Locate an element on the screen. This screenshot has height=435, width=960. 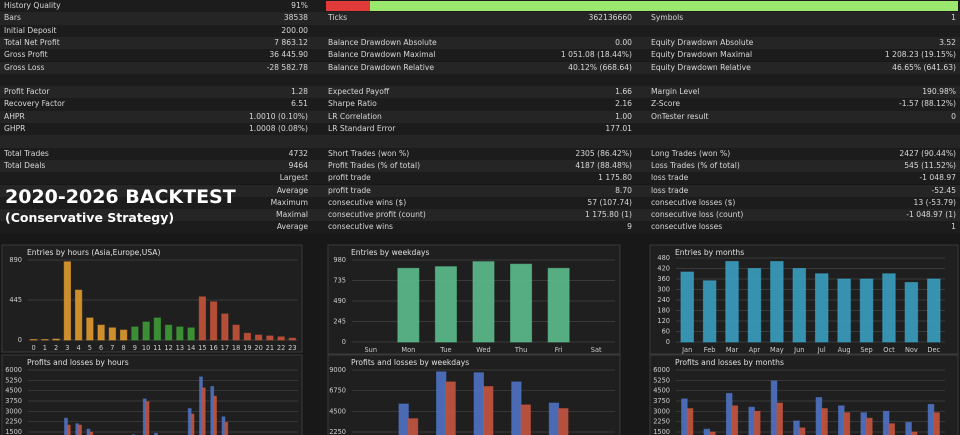
stat-value: 1.00 is located at coordinates (623, 116).